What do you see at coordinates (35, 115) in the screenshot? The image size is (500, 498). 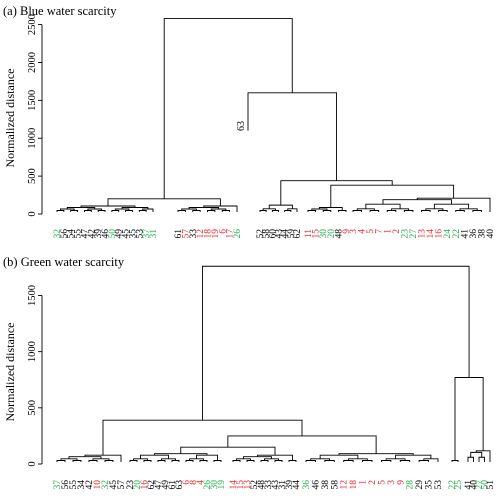 I see `panel-a-y-axis: 0 500 1000 1500 2000 2500` at bounding box center [35, 115].